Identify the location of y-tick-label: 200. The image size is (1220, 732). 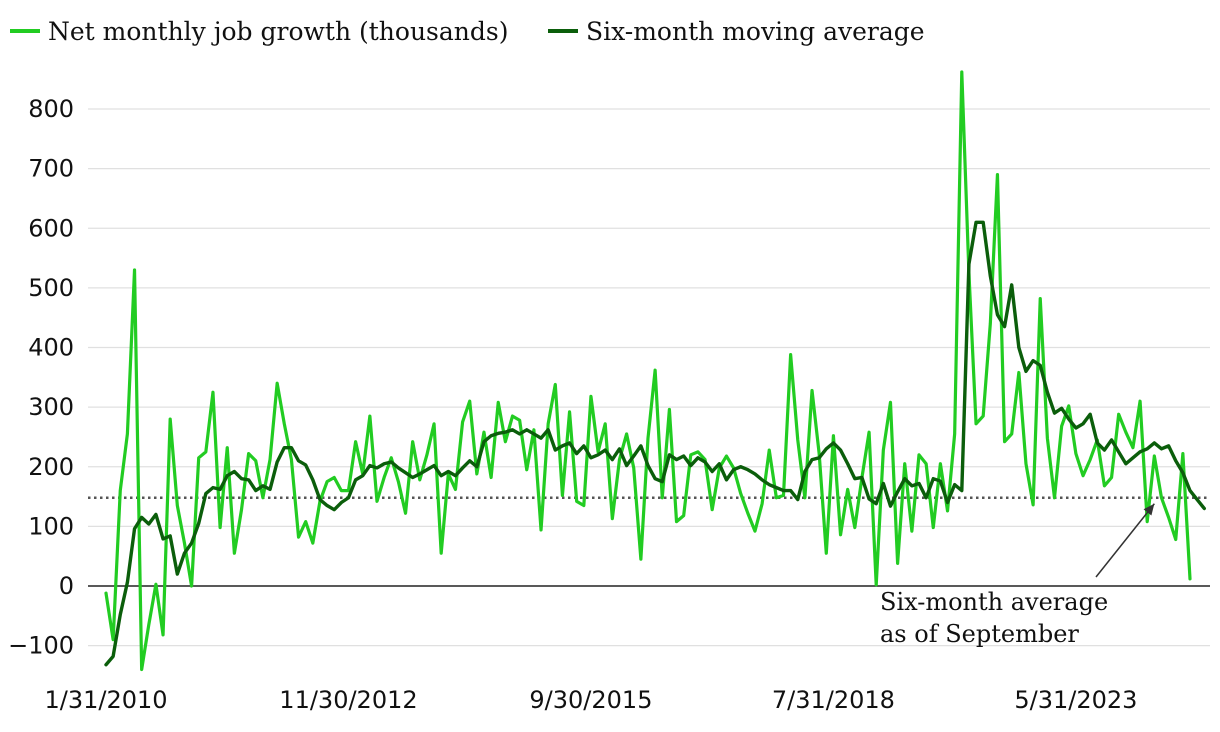
(51, 467).